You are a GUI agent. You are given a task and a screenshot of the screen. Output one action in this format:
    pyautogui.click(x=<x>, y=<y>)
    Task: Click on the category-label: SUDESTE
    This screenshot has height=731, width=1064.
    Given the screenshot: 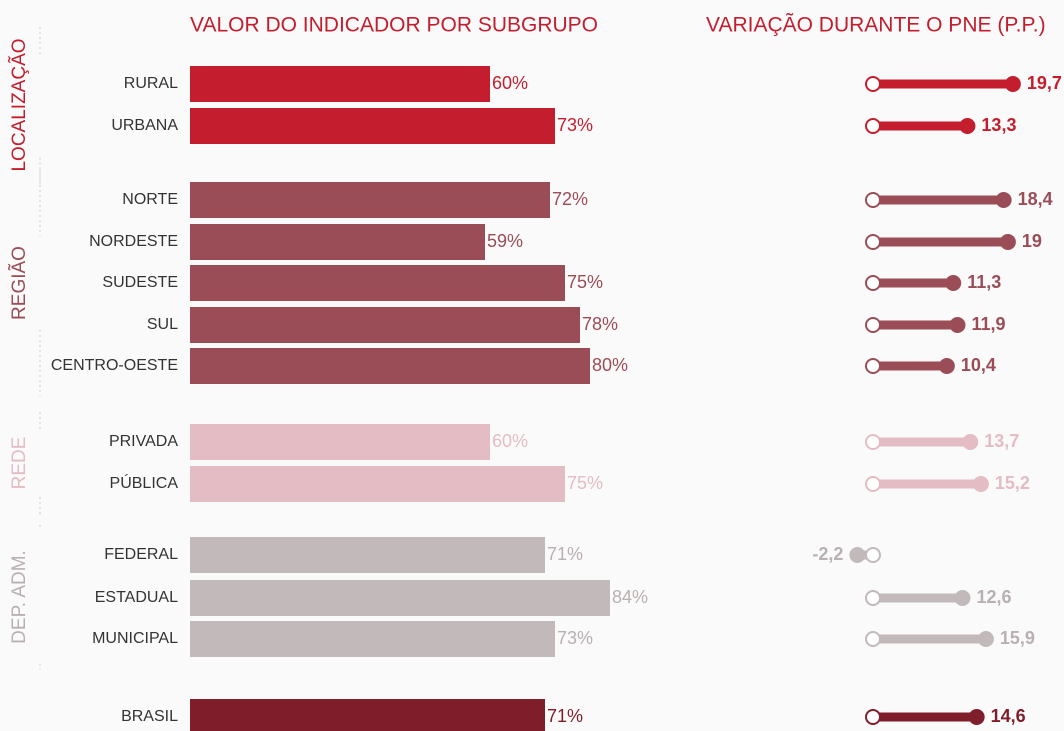 What is the action you would take?
    pyautogui.click(x=140, y=282)
    